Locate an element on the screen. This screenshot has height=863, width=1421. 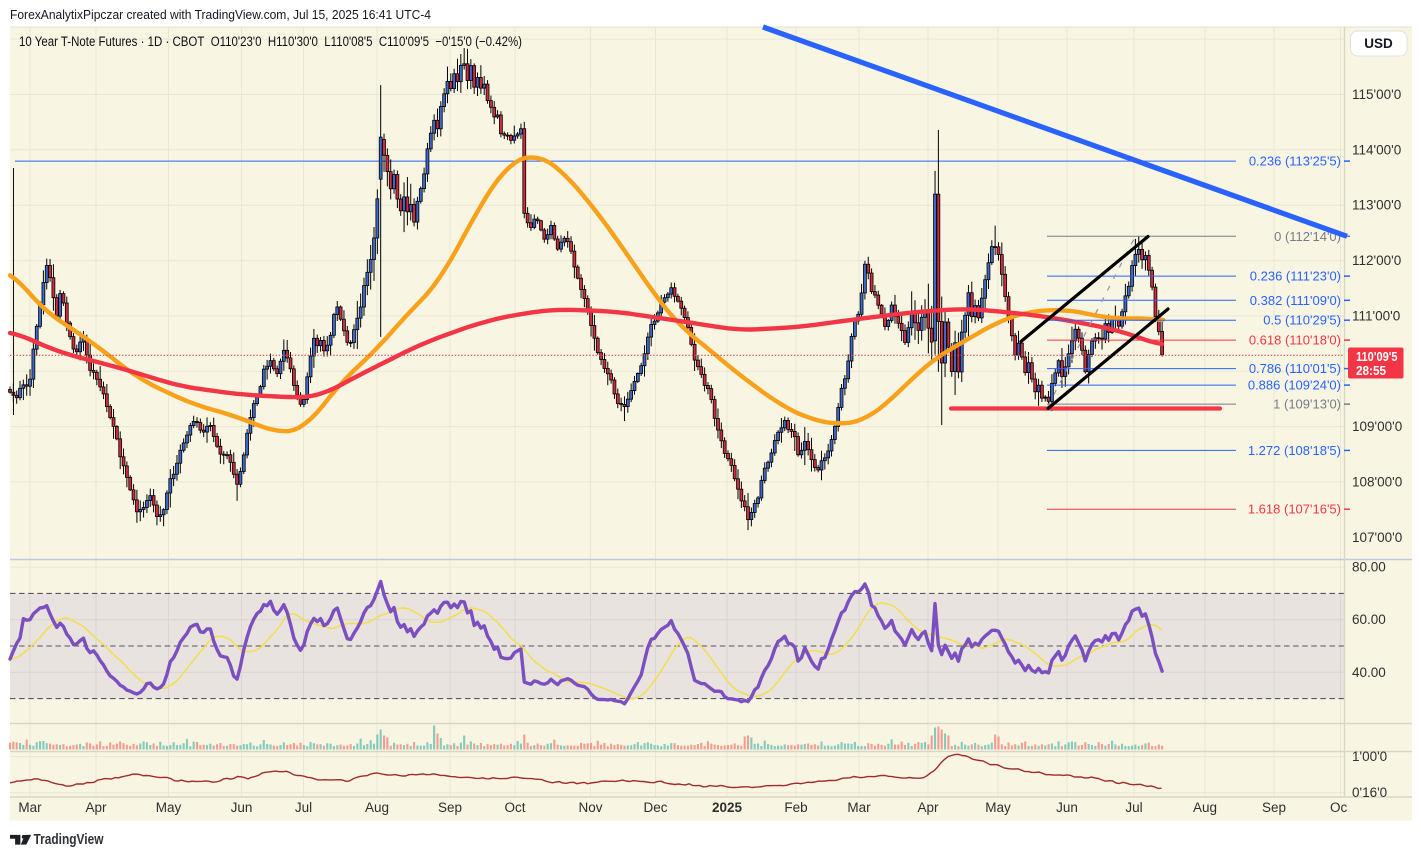
svg-text: Feb is located at coordinates (795, 807).